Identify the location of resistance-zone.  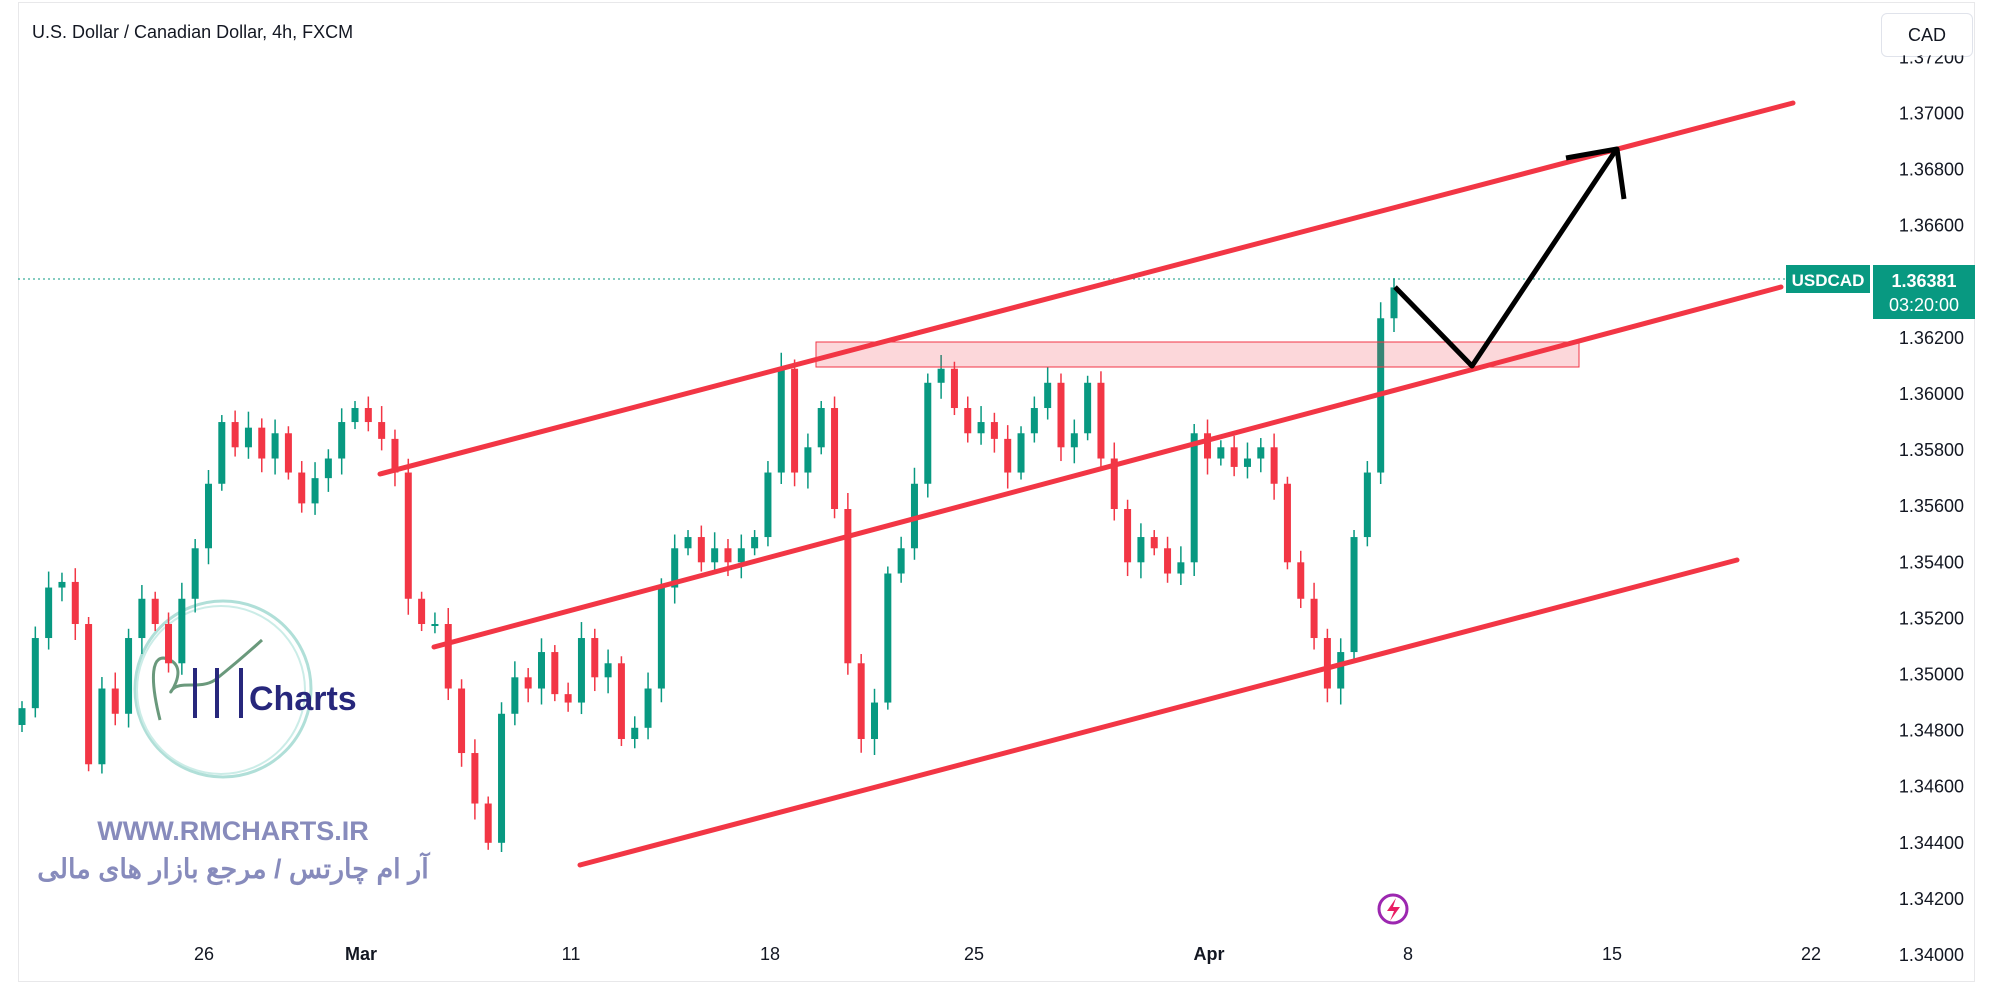
(1197, 354).